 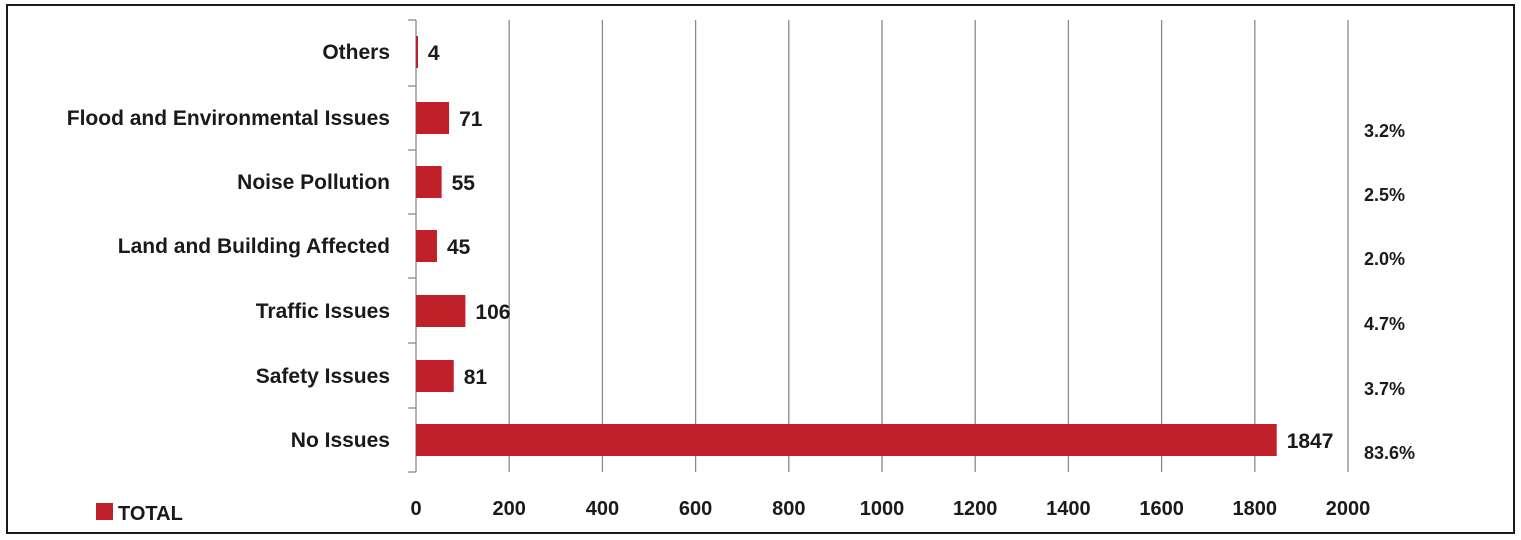 What do you see at coordinates (1255, 509) in the screenshot?
I see `x-tick-label: 1800` at bounding box center [1255, 509].